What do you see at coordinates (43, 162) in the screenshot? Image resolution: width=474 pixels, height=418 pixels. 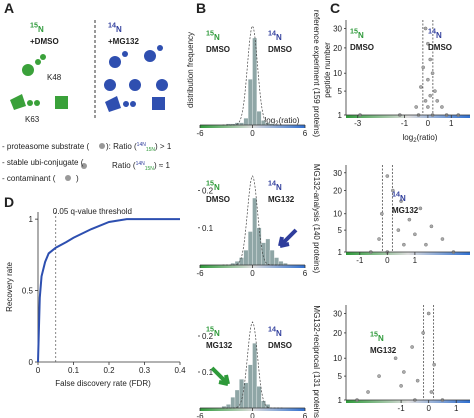 I see `legend-entry: - stable ubi-conjugate (` at bounding box center [43, 162].